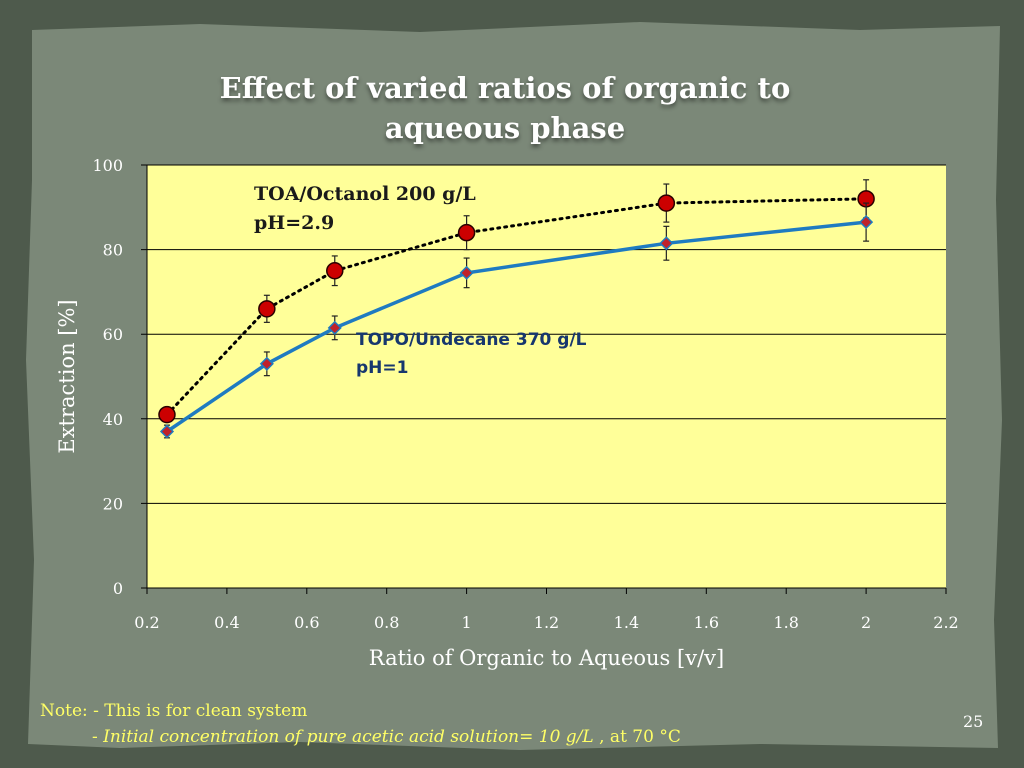 This screenshot has height=768, width=1024. I want to click on y-tick-label: 20, so click(113, 503).